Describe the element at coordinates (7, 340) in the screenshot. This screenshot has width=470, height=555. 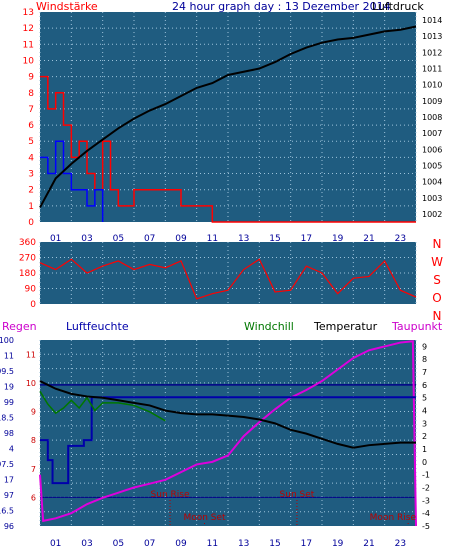
I see `rain-tick-label: 100` at that location.